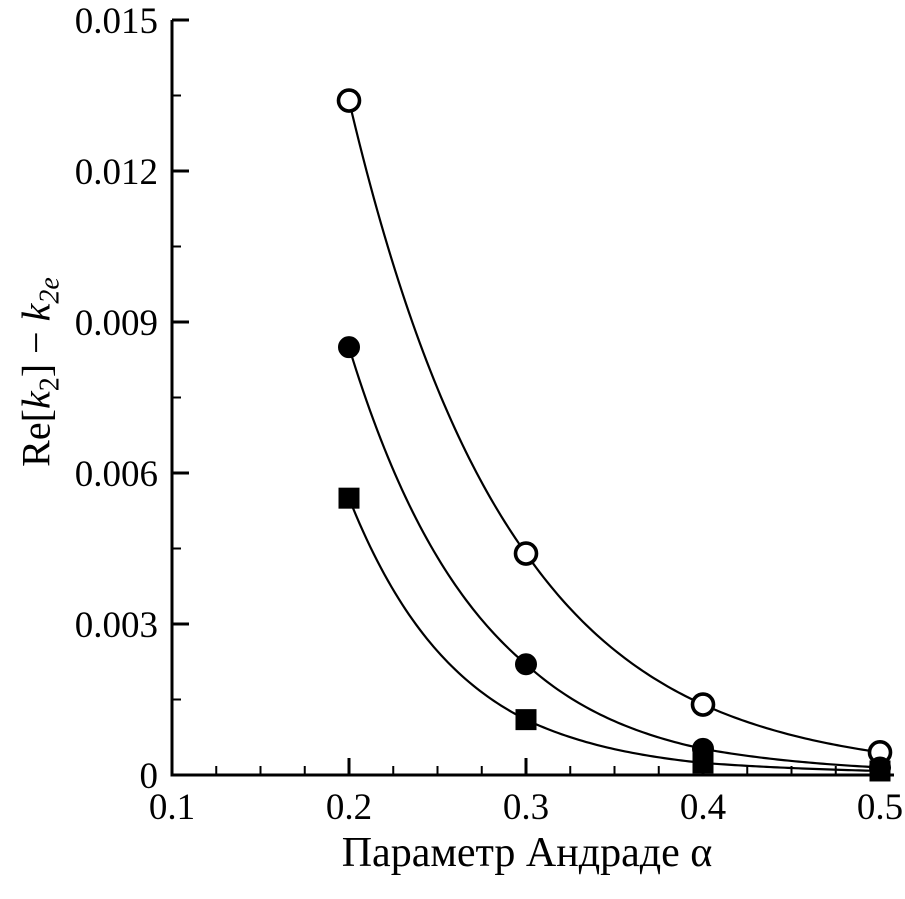  I want to click on y-tick-label: 0.015, so click(116, 21).